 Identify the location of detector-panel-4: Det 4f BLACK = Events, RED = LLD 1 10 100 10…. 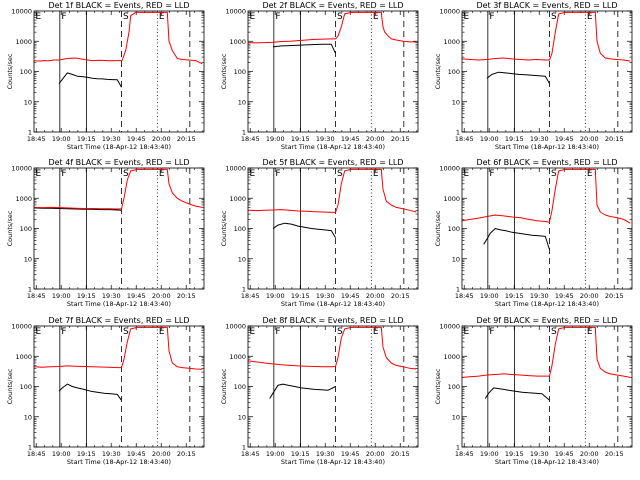
(105, 233).